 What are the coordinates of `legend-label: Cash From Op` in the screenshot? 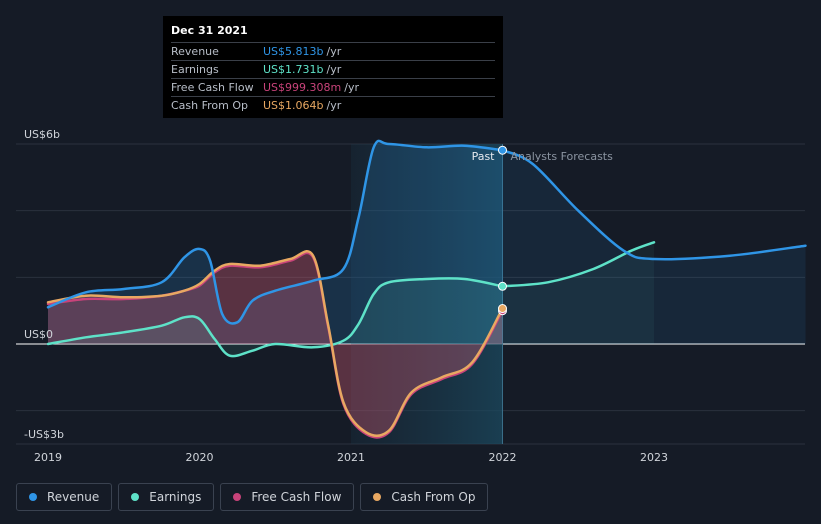 It's located at (433, 497).